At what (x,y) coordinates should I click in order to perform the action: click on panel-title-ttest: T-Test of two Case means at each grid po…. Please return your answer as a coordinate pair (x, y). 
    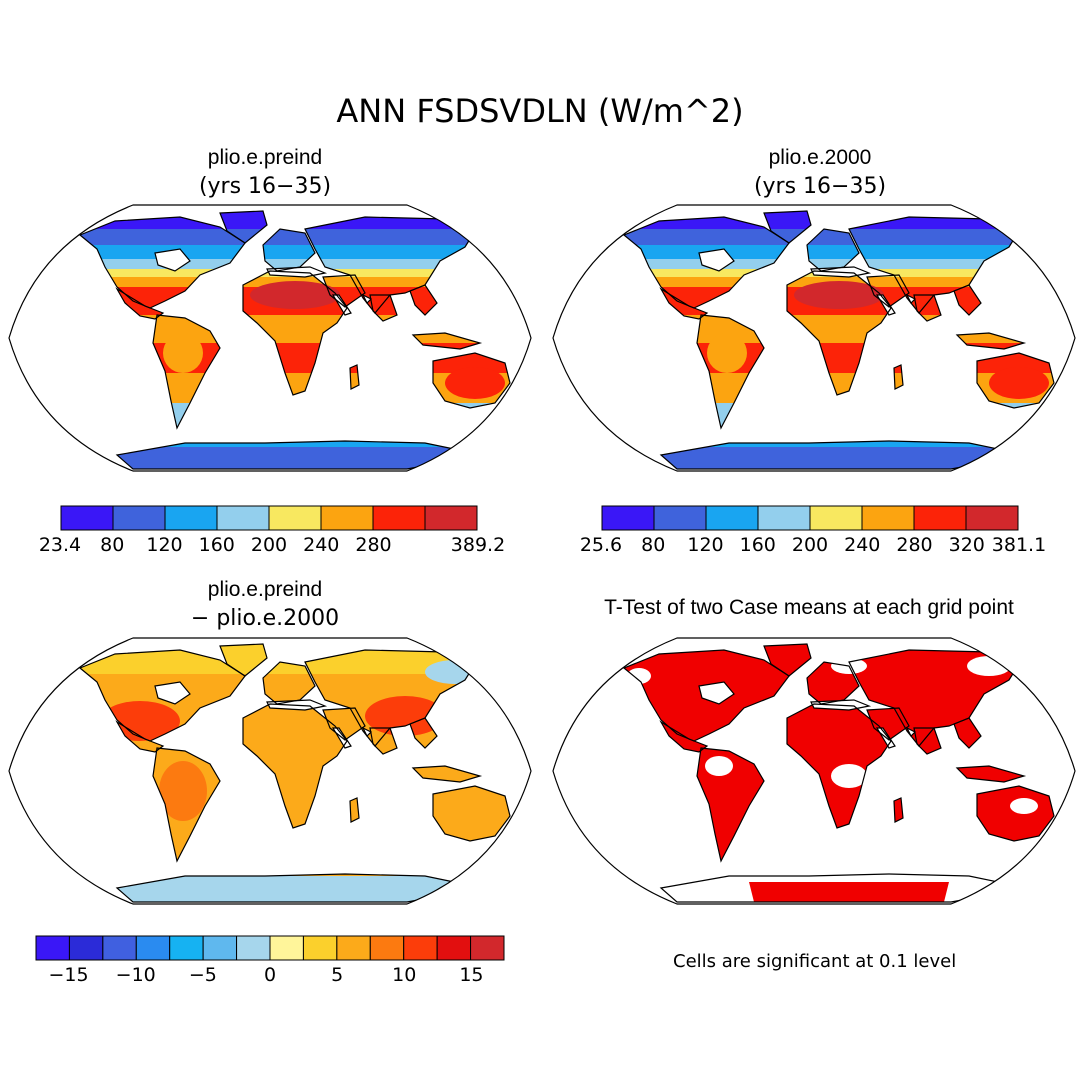
    Looking at the image, I should click on (809, 607).